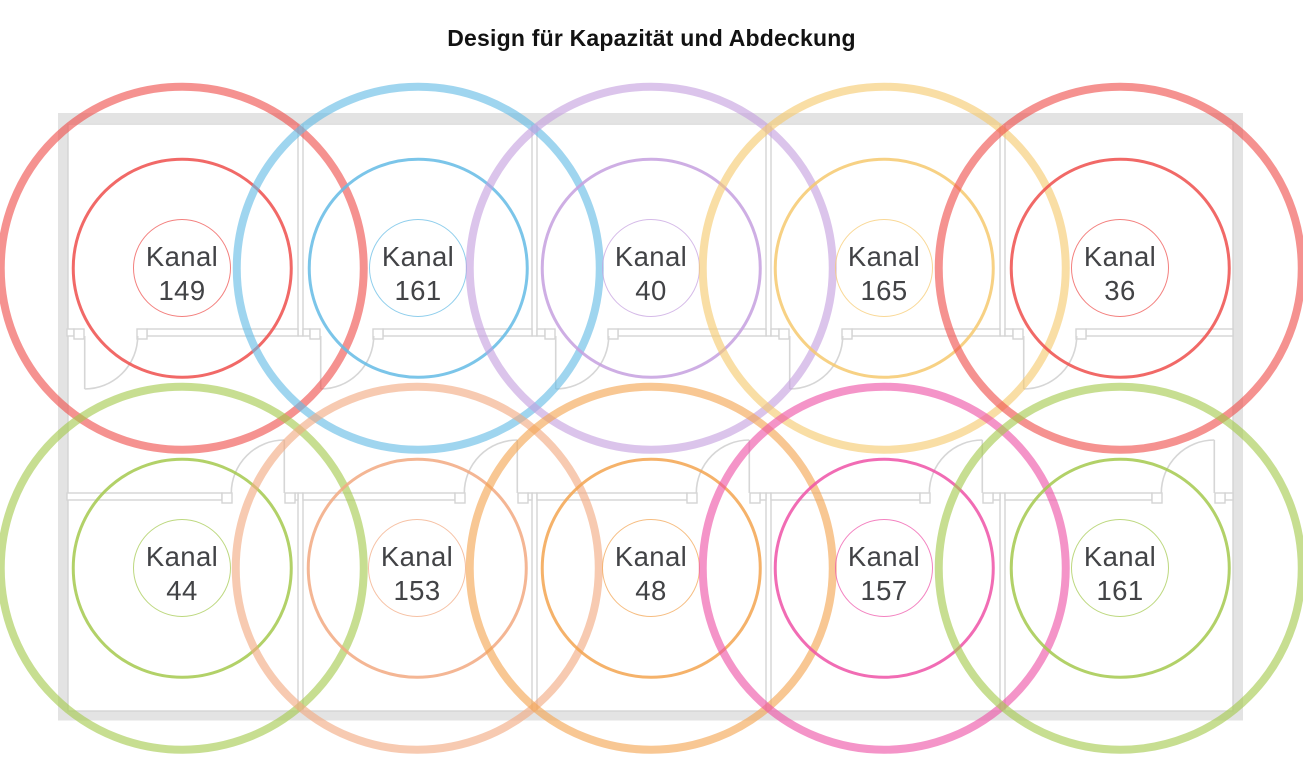 The width and height of the screenshot is (1303, 758). What do you see at coordinates (182, 574) in the screenshot?
I see `channel-label: Kanal 44` at bounding box center [182, 574].